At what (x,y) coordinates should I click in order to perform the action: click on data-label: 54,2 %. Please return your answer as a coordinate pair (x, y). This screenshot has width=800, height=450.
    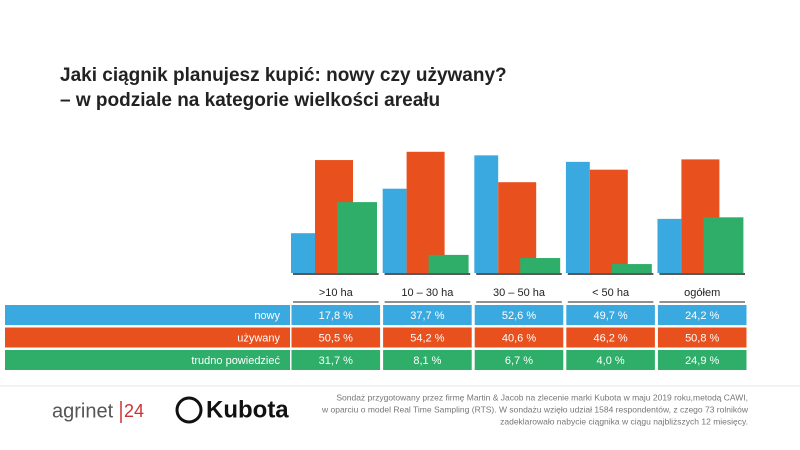
    Looking at the image, I should click on (427, 338).